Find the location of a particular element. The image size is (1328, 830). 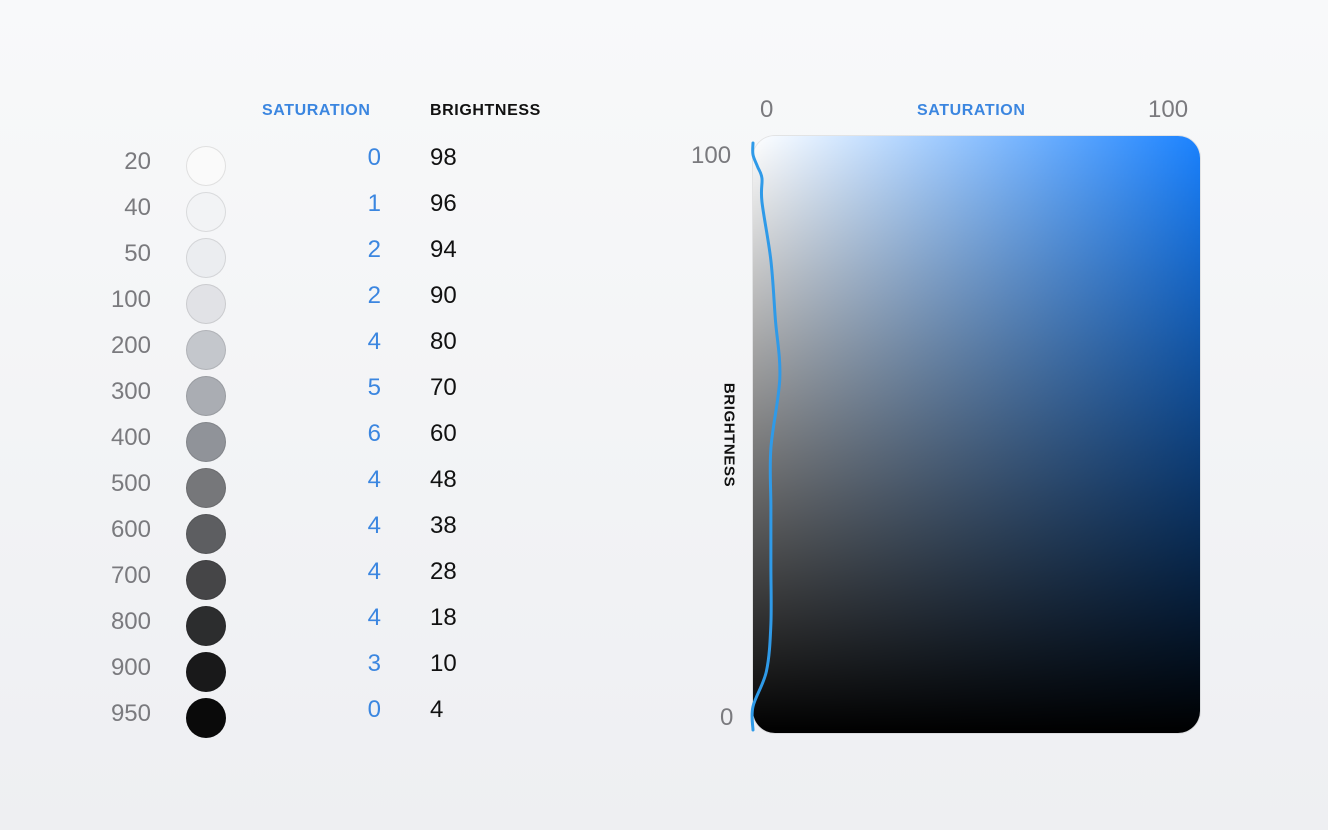

x-axis-label: SATURATION is located at coordinates (971, 110).